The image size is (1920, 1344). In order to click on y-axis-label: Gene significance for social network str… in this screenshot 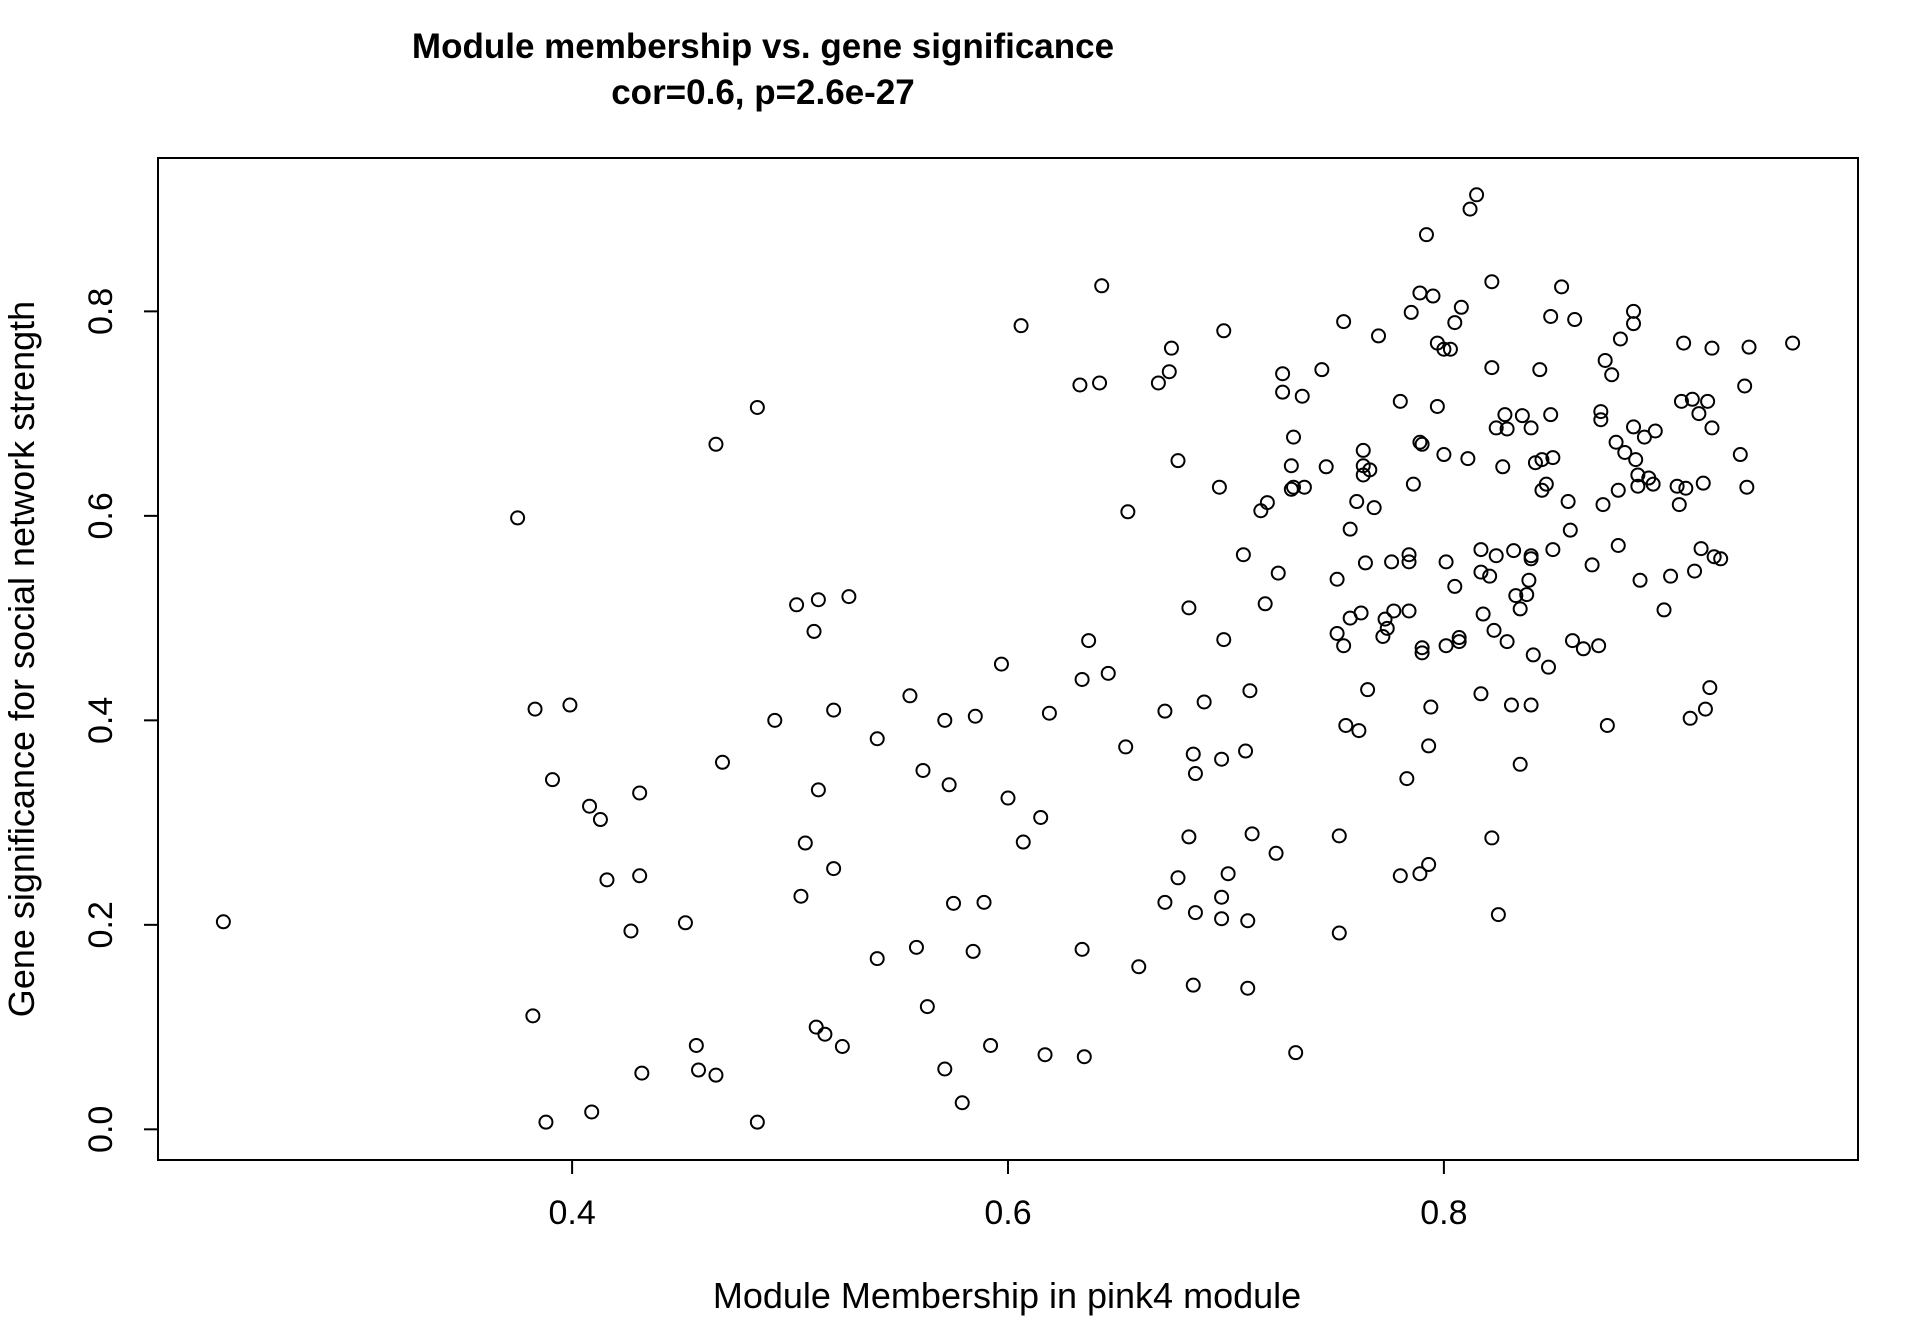, I will do `click(21, 659)`.